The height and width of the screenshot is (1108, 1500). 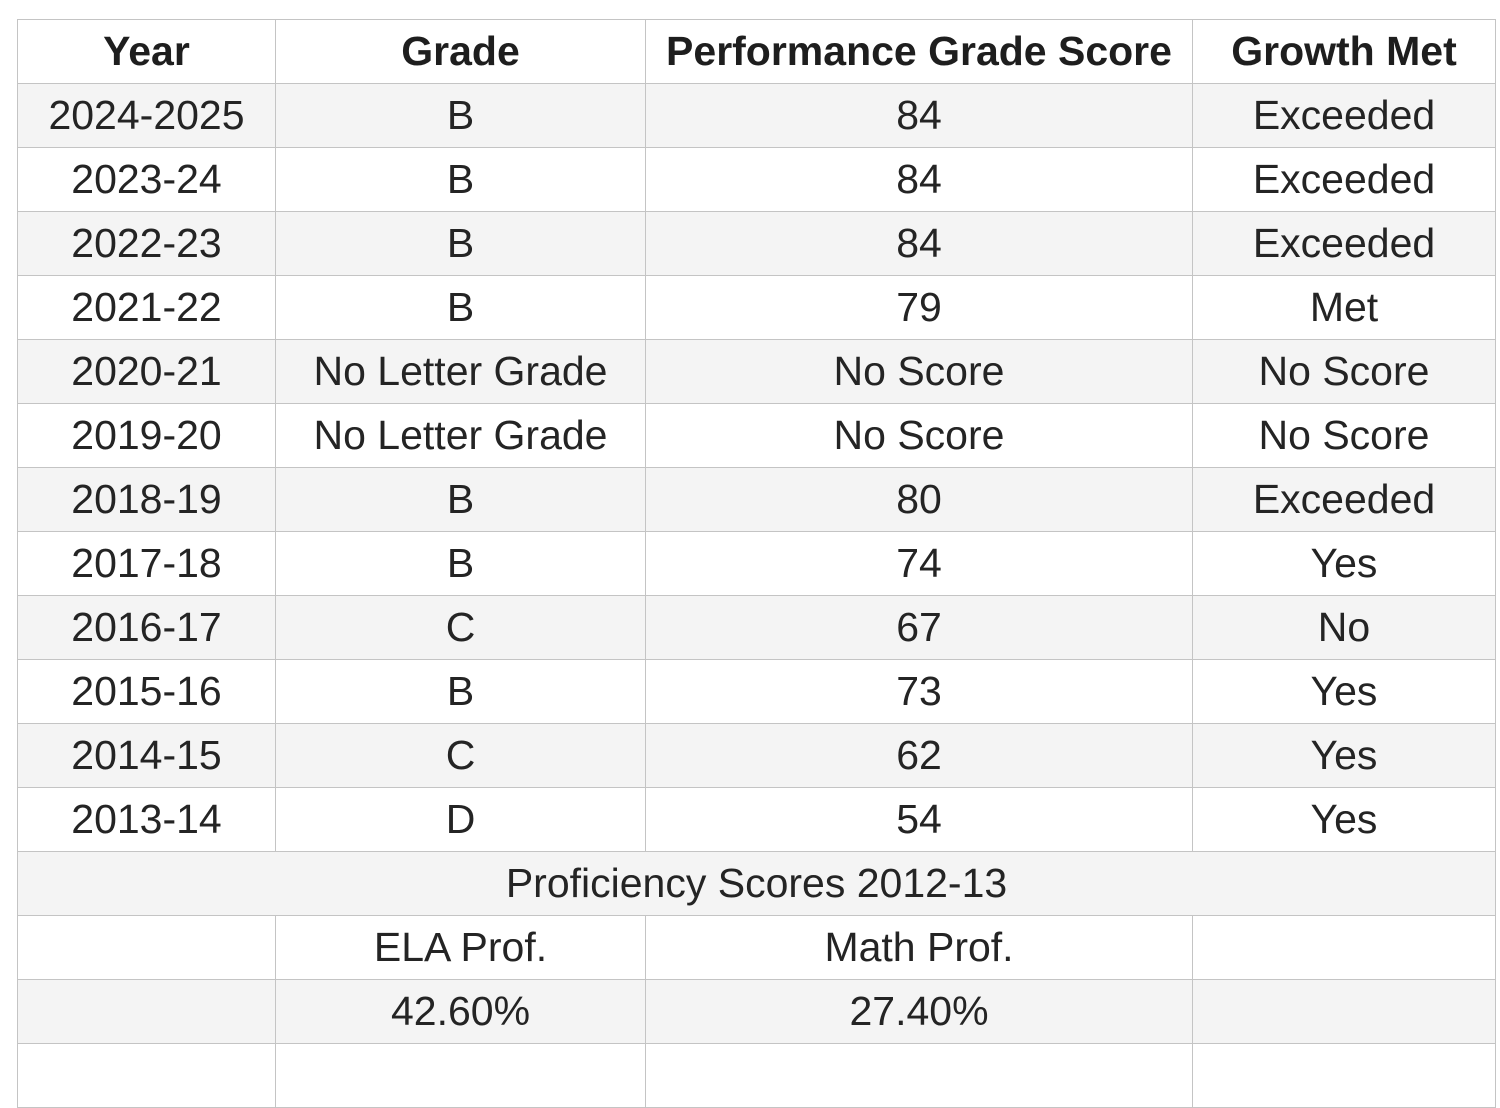 I want to click on growth-header: Growth Met, so click(x=1344, y=51).